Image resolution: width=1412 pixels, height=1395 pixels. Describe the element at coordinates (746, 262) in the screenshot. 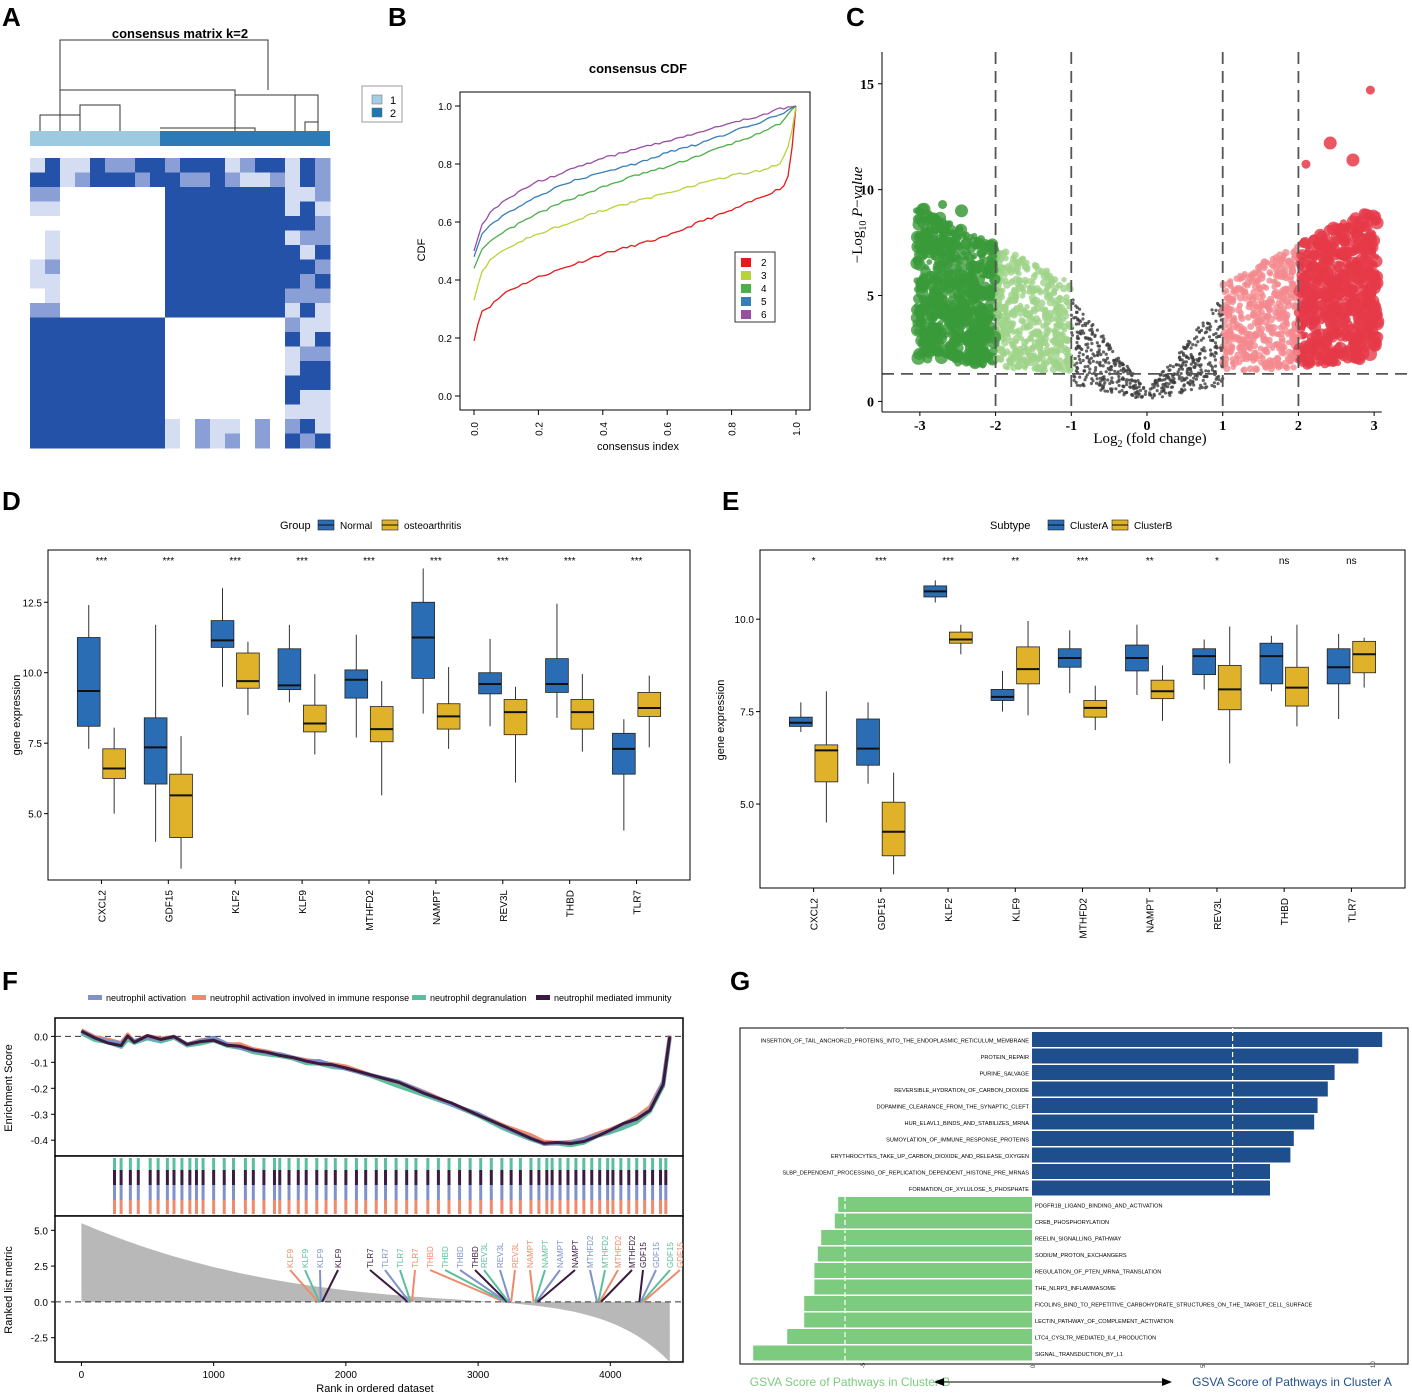

I see `legend-swatch-k2` at that location.